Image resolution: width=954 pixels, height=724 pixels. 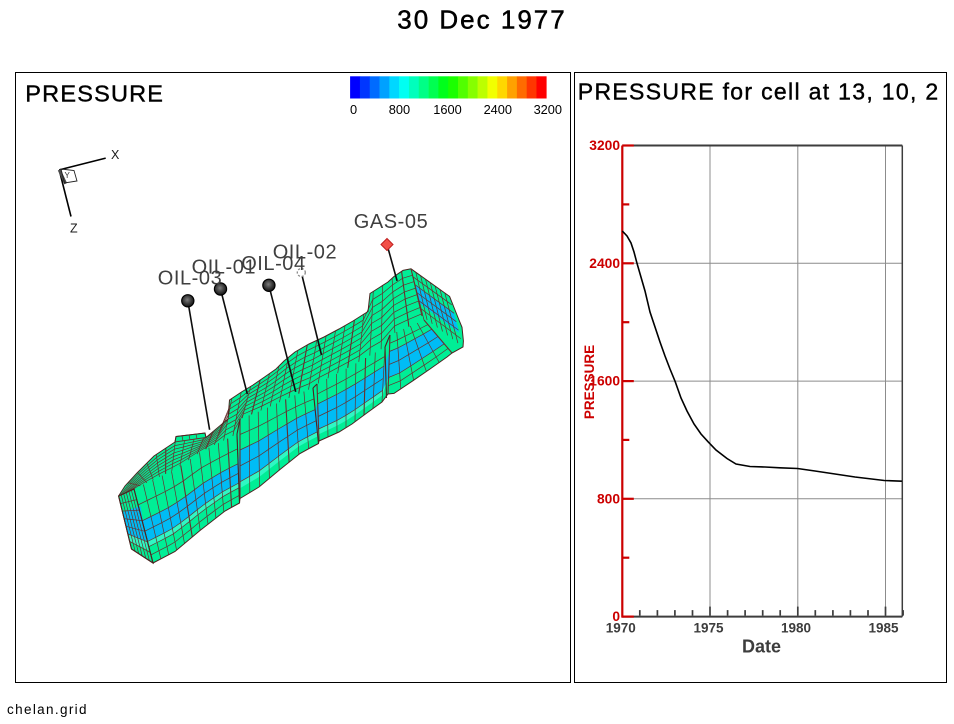 What do you see at coordinates (708, 627) in the screenshot?
I see `svg-text: 1975` at bounding box center [708, 627].